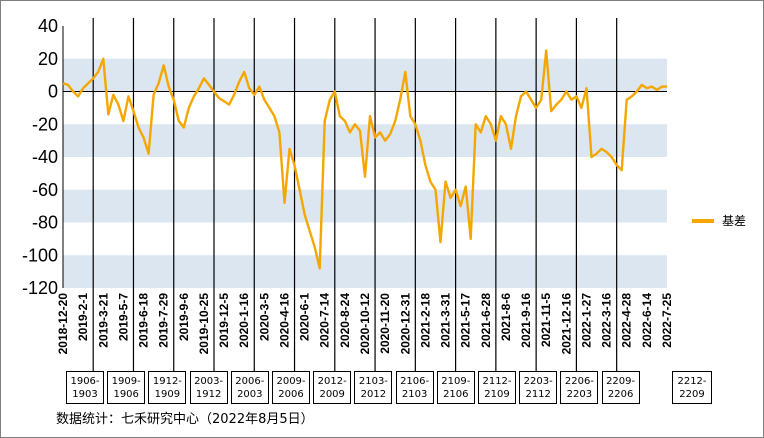 The height and width of the screenshot is (438, 764). What do you see at coordinates (586, 320) in the screenshot?
I see `x-tick-label: 2022-1-27` at bounding box center [586, 320].